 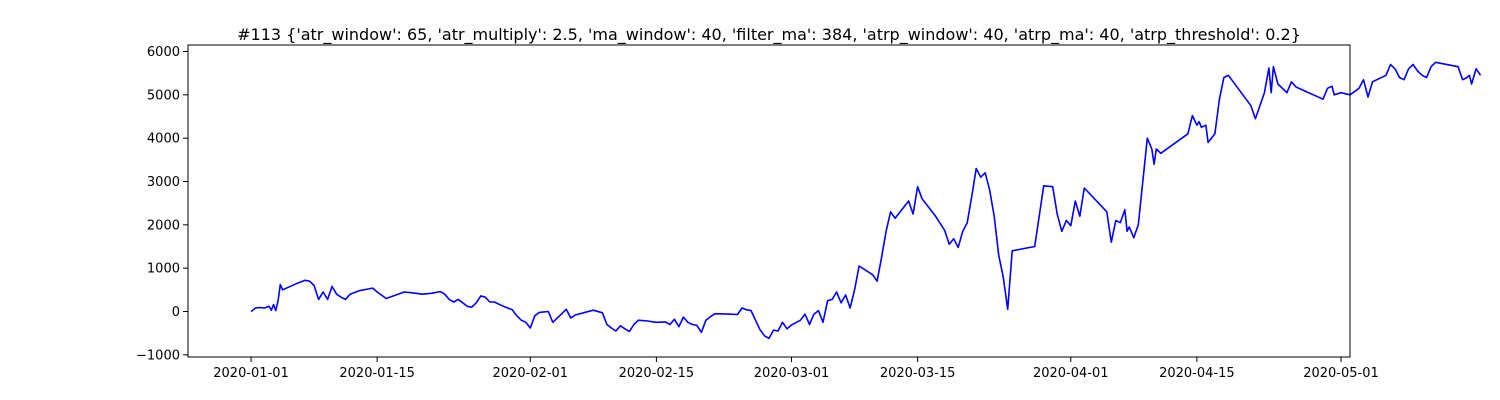 What do you see at coordinates (158, 355) in the screenshot?
I see `y-tick-label: −1000` at bounding box center [158, 355].